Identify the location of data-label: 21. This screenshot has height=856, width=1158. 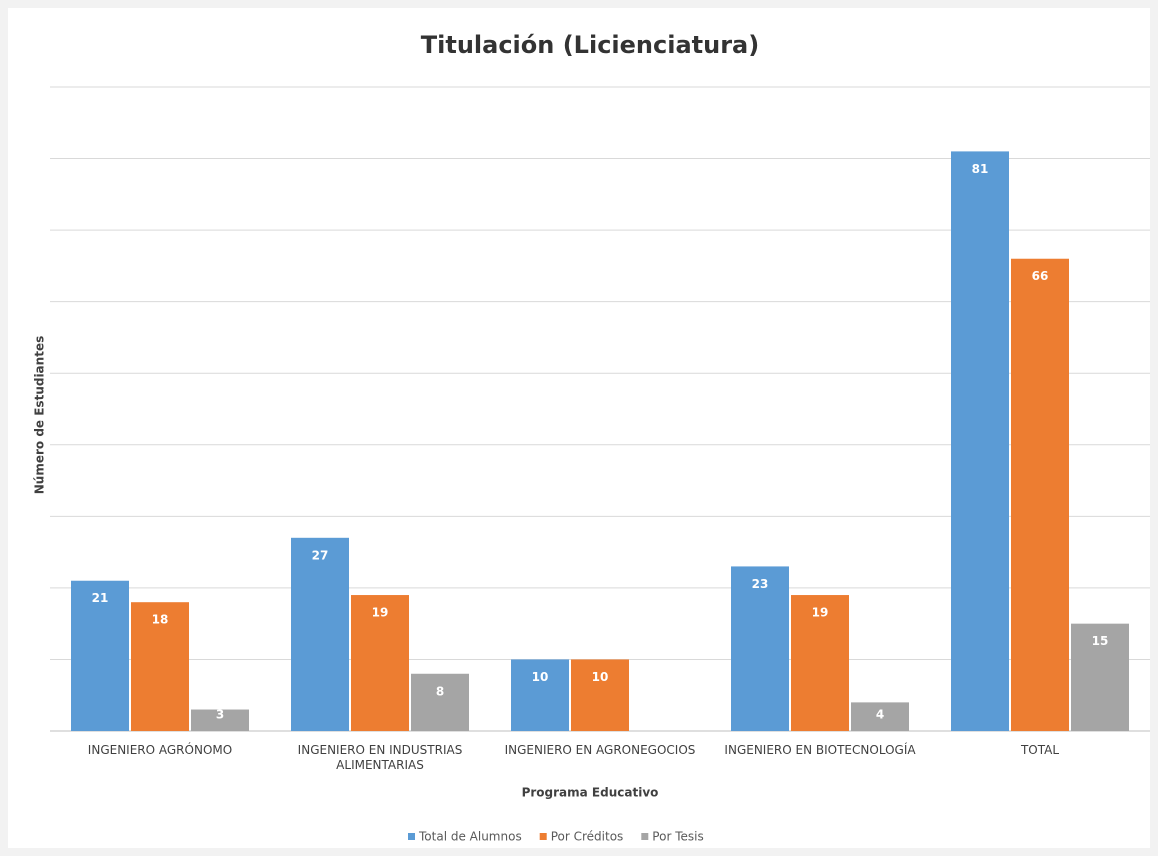
(100, 598).